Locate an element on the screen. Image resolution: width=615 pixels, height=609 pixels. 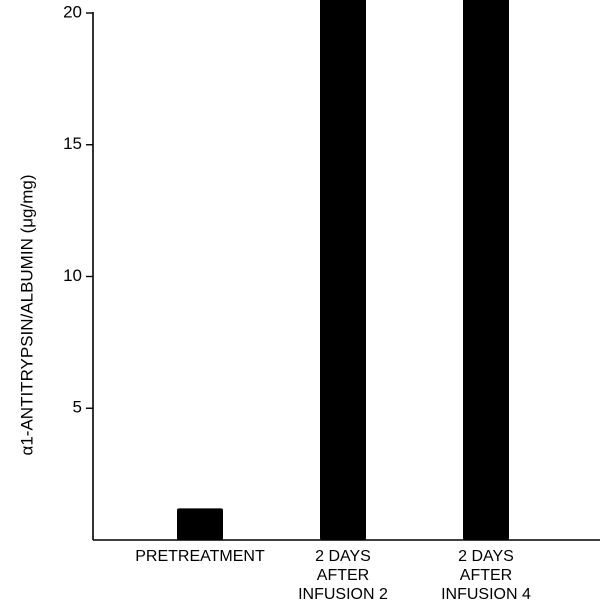
x-category-label: 2 DAYS AFTER INFUSION 4 is located at coordinates (486, 575).